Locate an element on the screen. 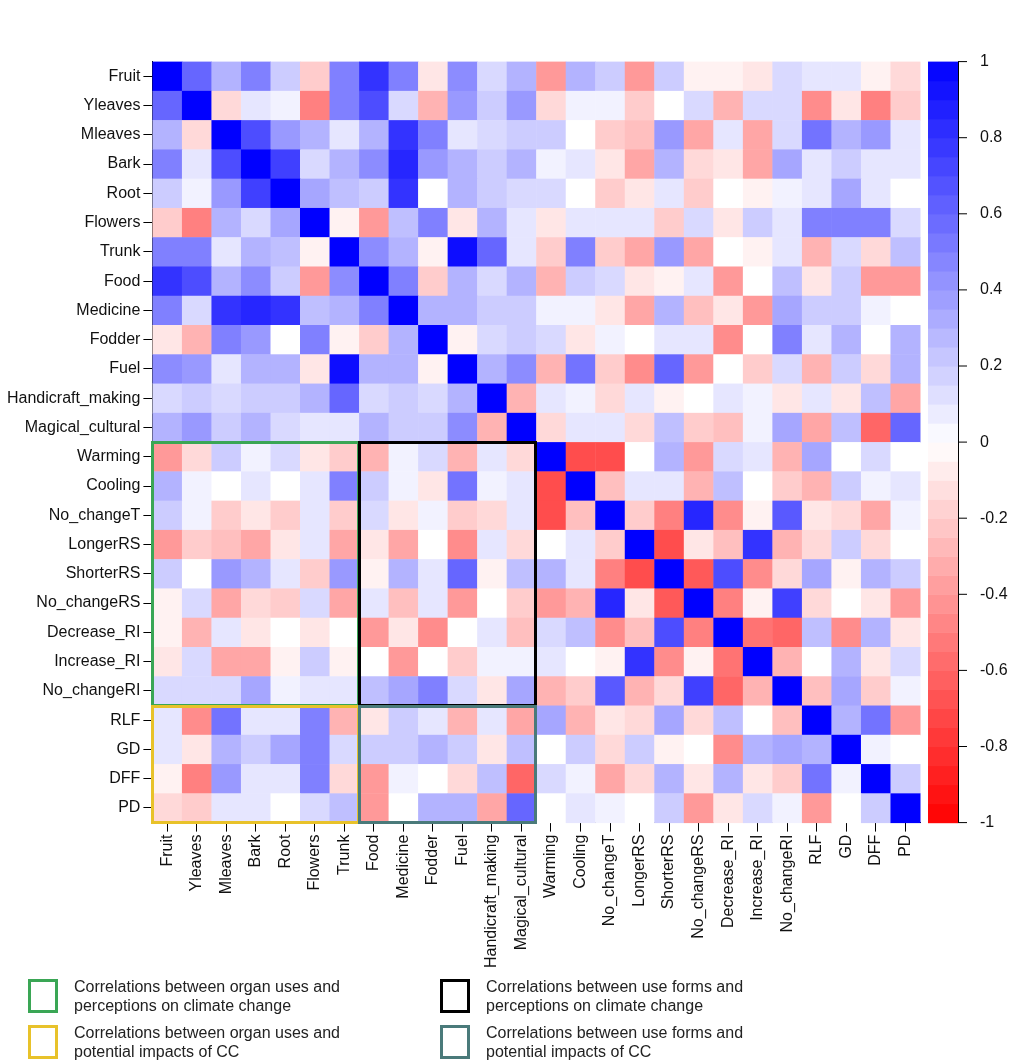 The height and width of the screenshot is (1063, 1025). y-tick-label: Fuel is located at coordinates (125, 368).